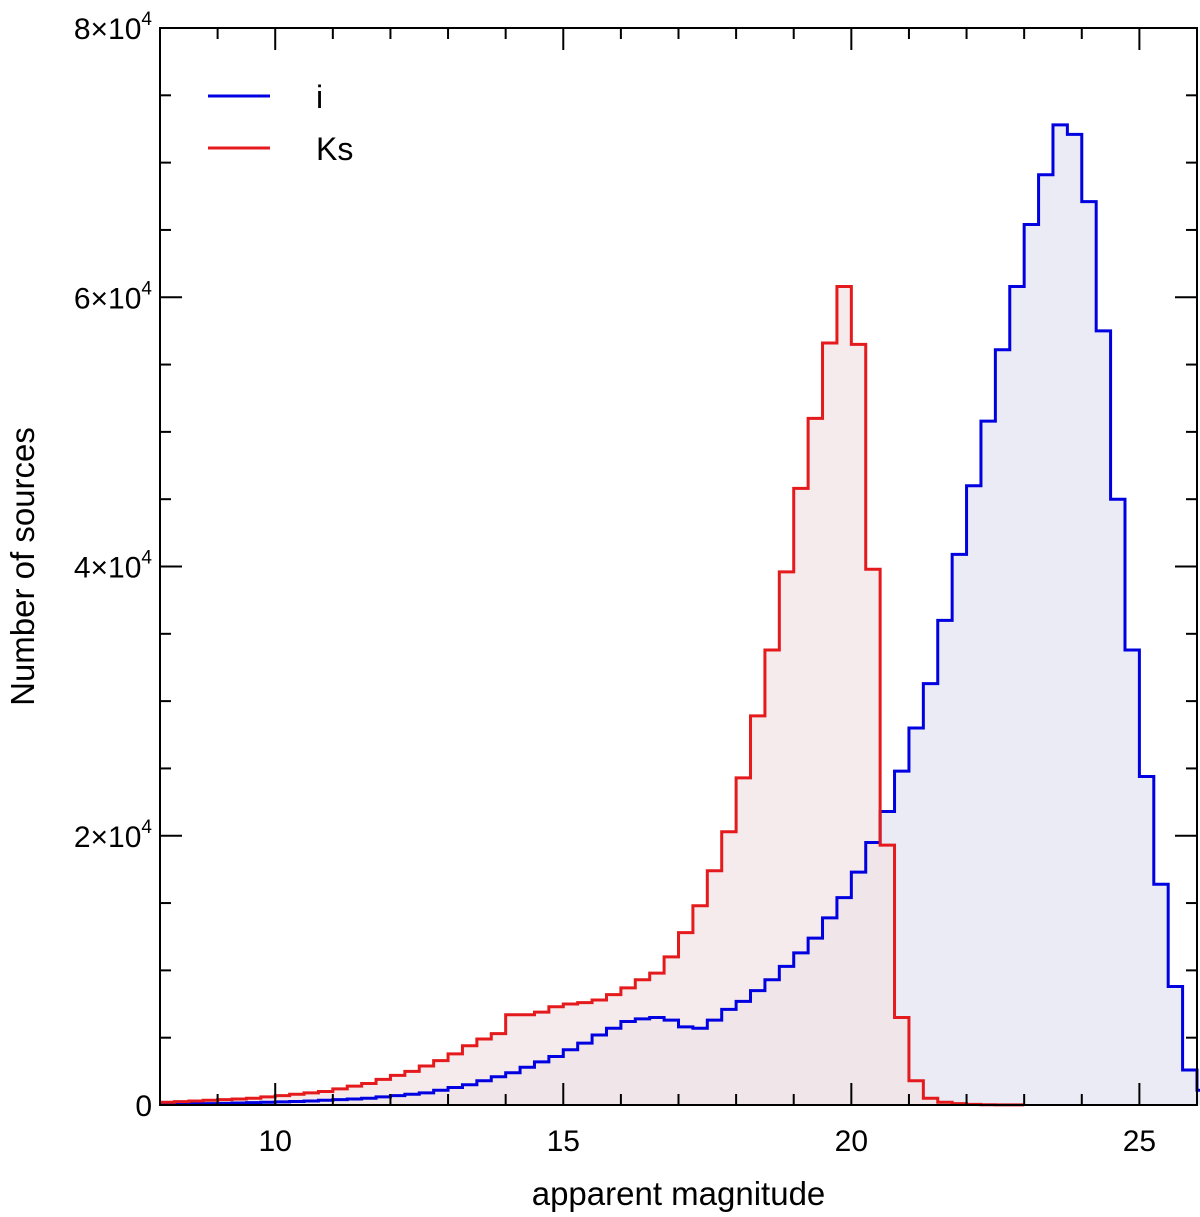 Image resolution: width=1200 pixels, height=1217 pixels. What do you see at coordinates (1139, 1141) in the screenshot?
I see `x-tick-label: 25` at bounding box center [1139, 1141].